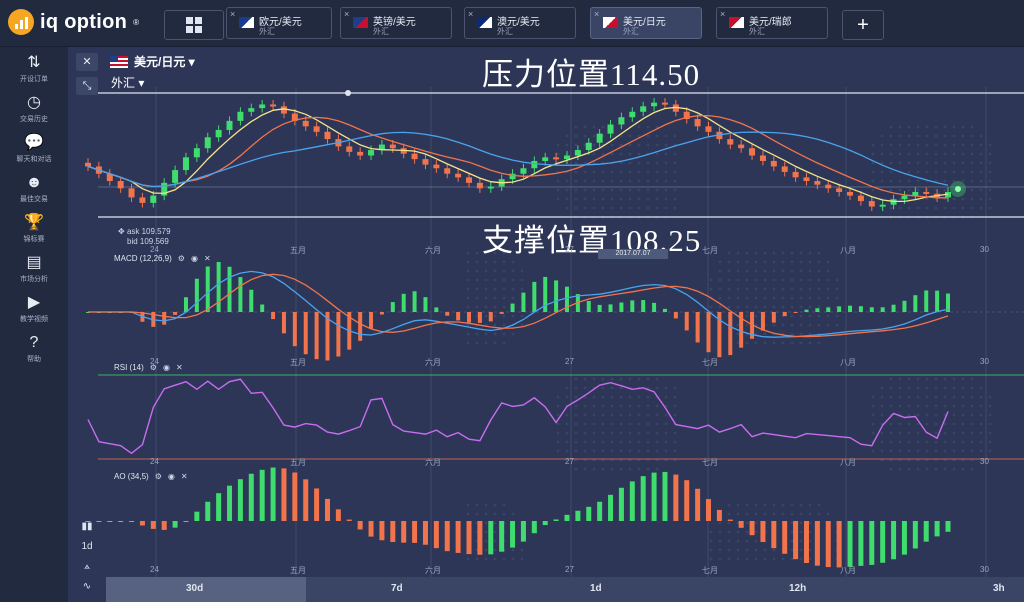  What do you see at coordinates (194, 258) in the screenshot?
I see `macd-visibility-icon: ◉` at bounding box center [194, 258].